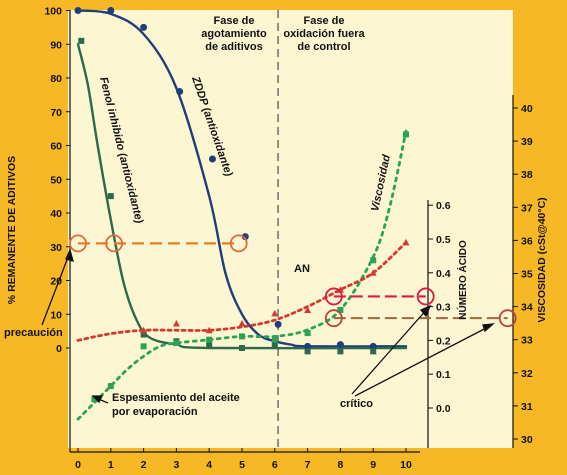 This screenshot has width=567, height=475. I want to click on y-right-acid-tick-label: 0.4, so click(443, 274).